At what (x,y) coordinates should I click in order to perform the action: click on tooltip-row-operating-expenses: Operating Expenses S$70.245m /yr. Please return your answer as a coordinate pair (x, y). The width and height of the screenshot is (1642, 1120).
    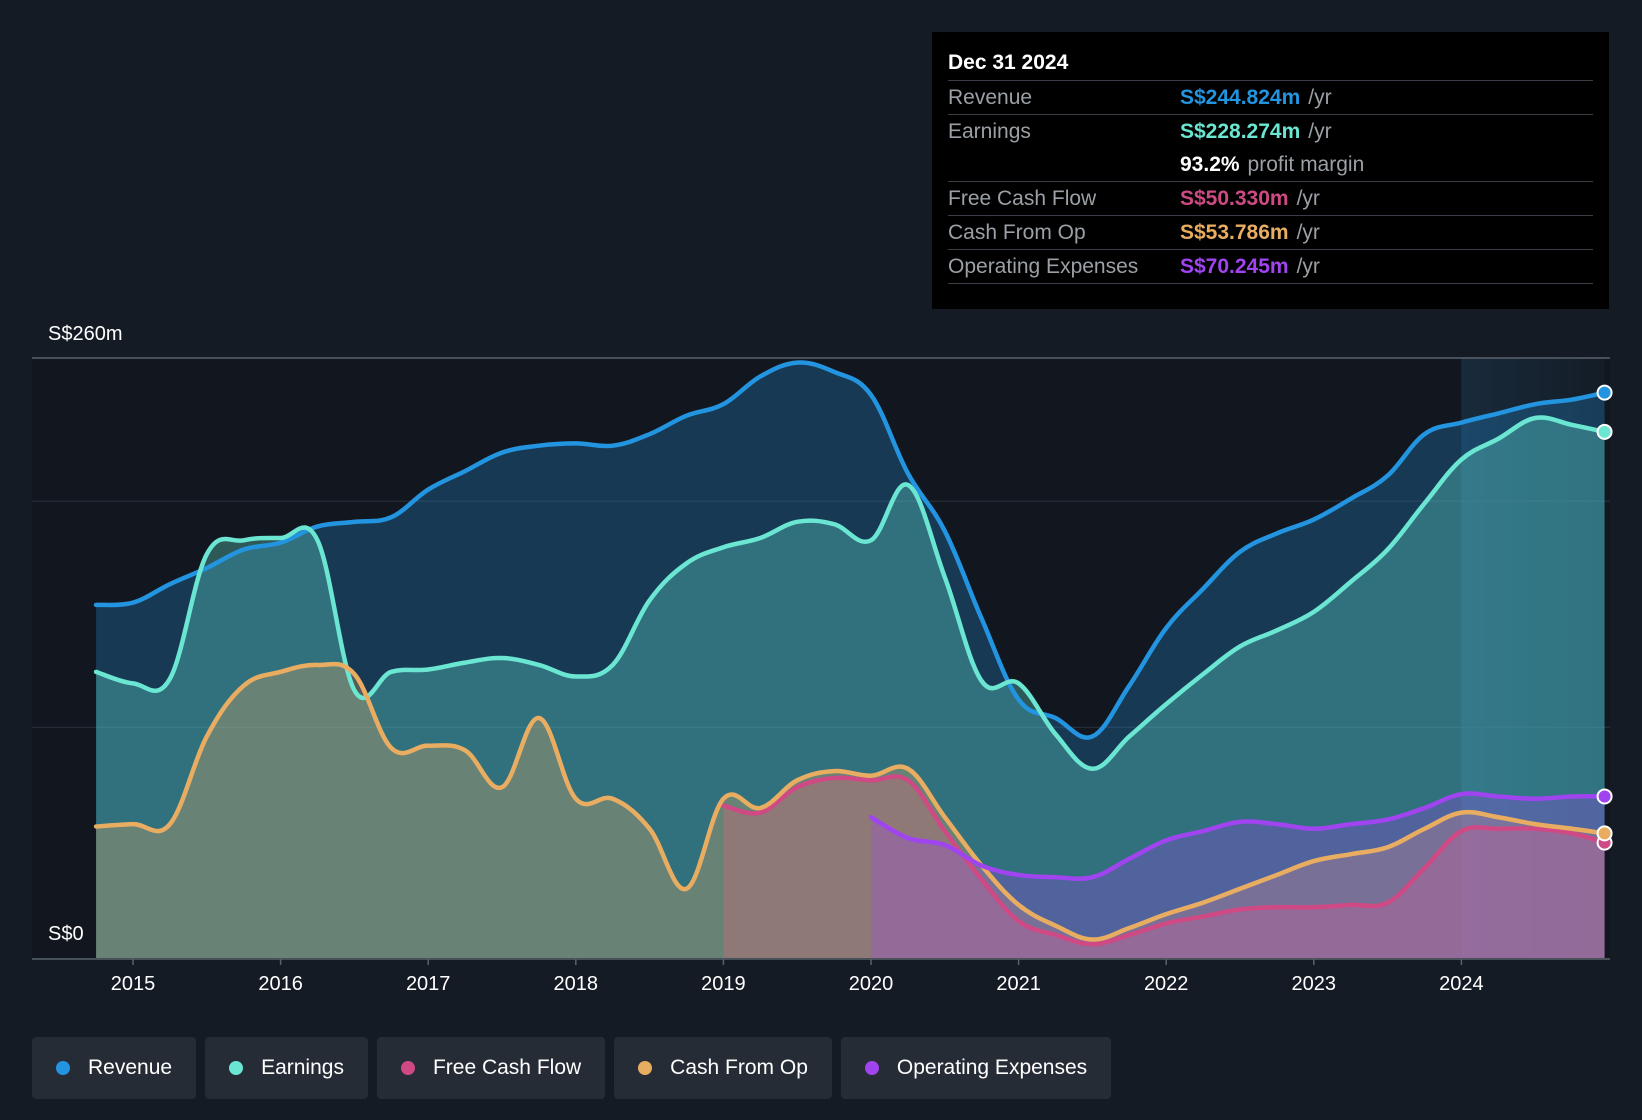
    Looking at the image, I should click on (1270, 267).